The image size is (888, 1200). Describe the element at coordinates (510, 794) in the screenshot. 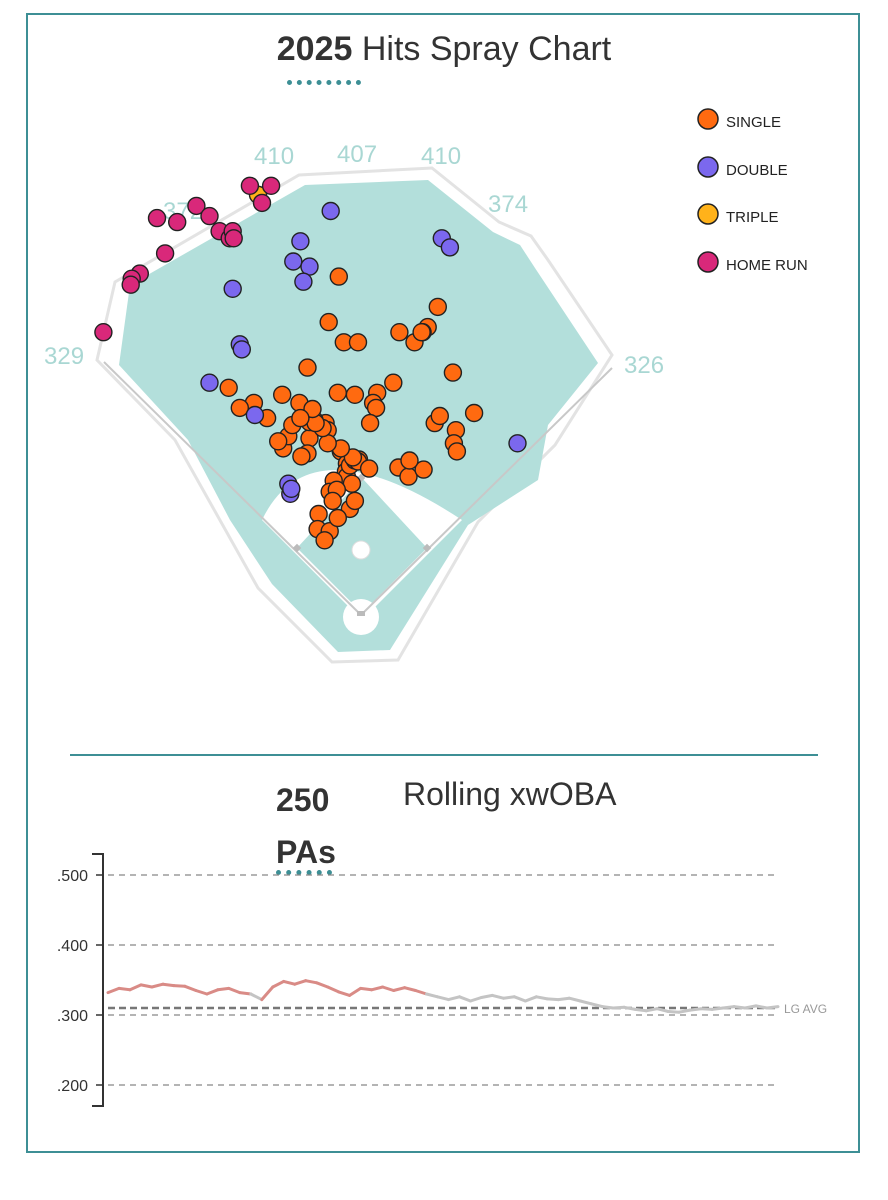

I see `rolling-xwoba-title: Rolling xwOBA` at that location.